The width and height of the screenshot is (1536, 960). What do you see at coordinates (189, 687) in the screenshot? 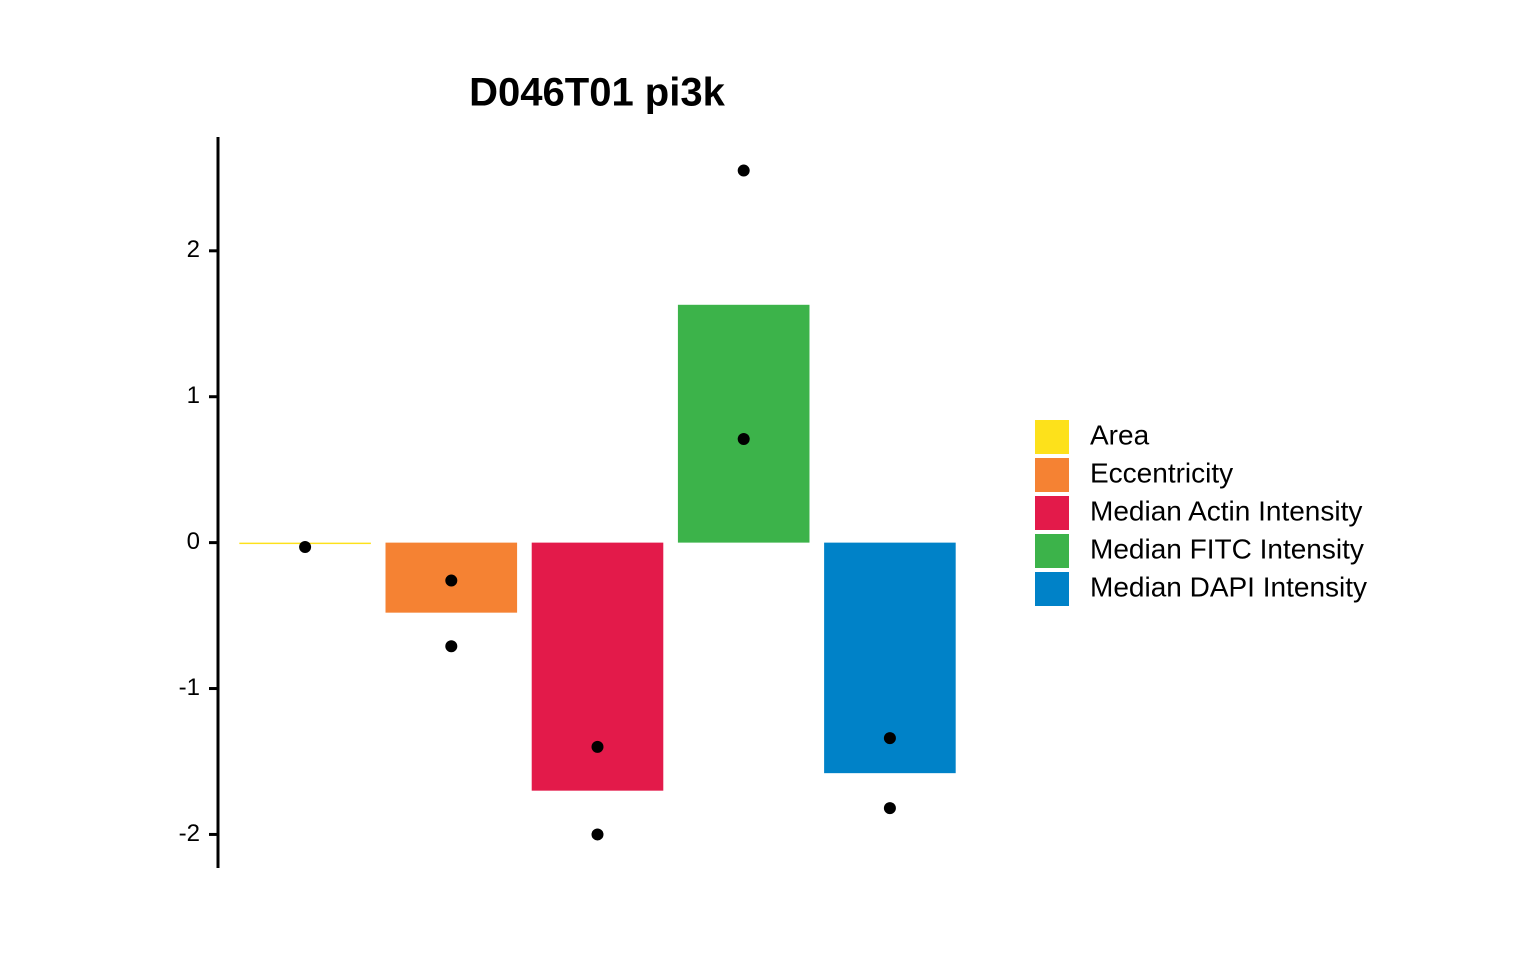
I see `y-tick-label: -1` at bounding box center [189, 687].